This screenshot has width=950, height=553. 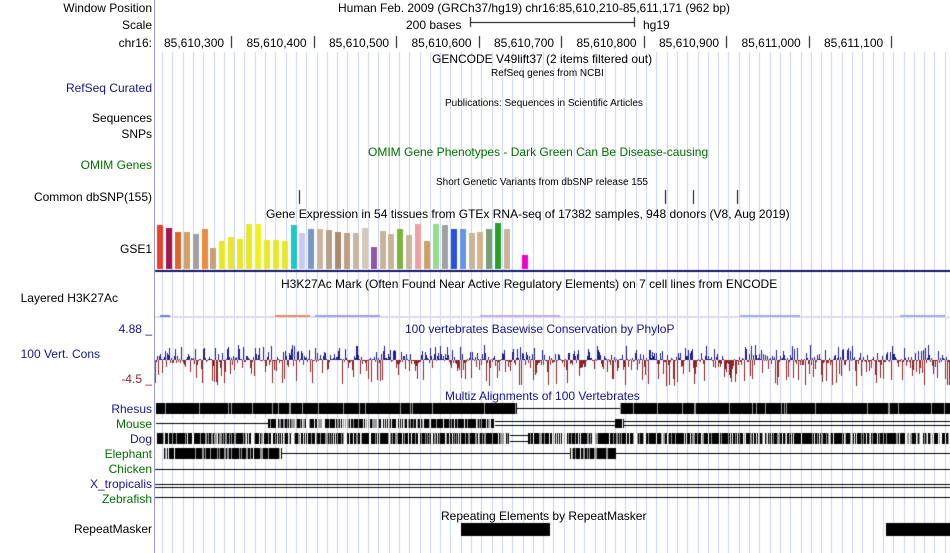 What do you see at coordinates (544, 516) in the screenshot?
I see `track-title-repeatmasker: Repeating Elements by RepeatMasker` at bounding box center [544, 516].